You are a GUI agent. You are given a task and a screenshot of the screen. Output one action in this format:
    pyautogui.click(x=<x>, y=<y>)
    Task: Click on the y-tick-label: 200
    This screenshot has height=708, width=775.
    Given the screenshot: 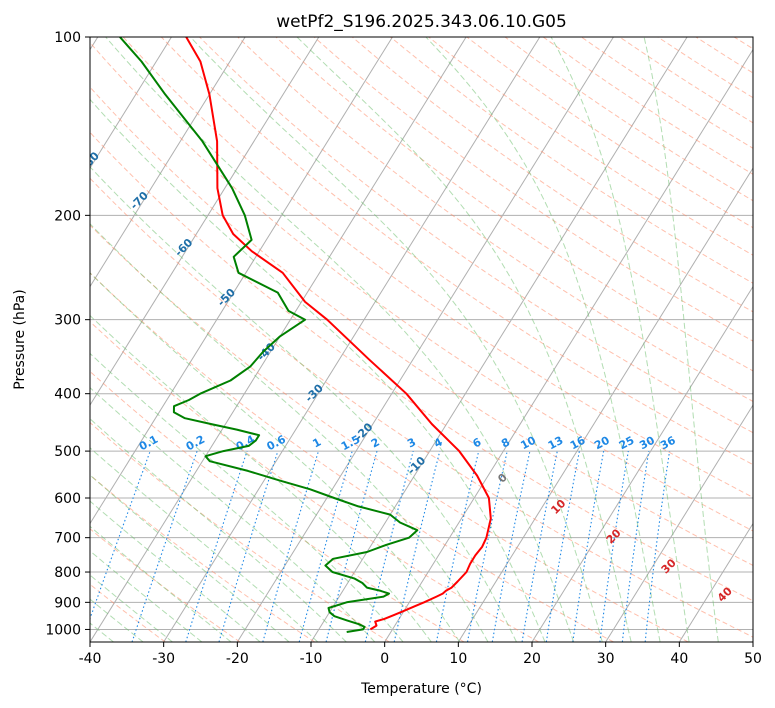 What is the action you would take?
    pyautogui.click(x=67, y=216)
    